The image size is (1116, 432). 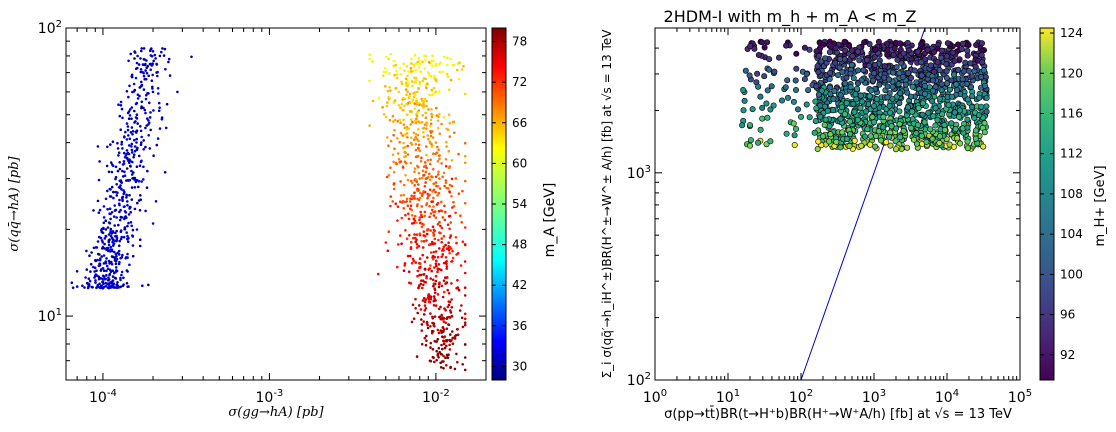 I want to click on colorbar-tick-label: 92, so click(x=1067, y=355).